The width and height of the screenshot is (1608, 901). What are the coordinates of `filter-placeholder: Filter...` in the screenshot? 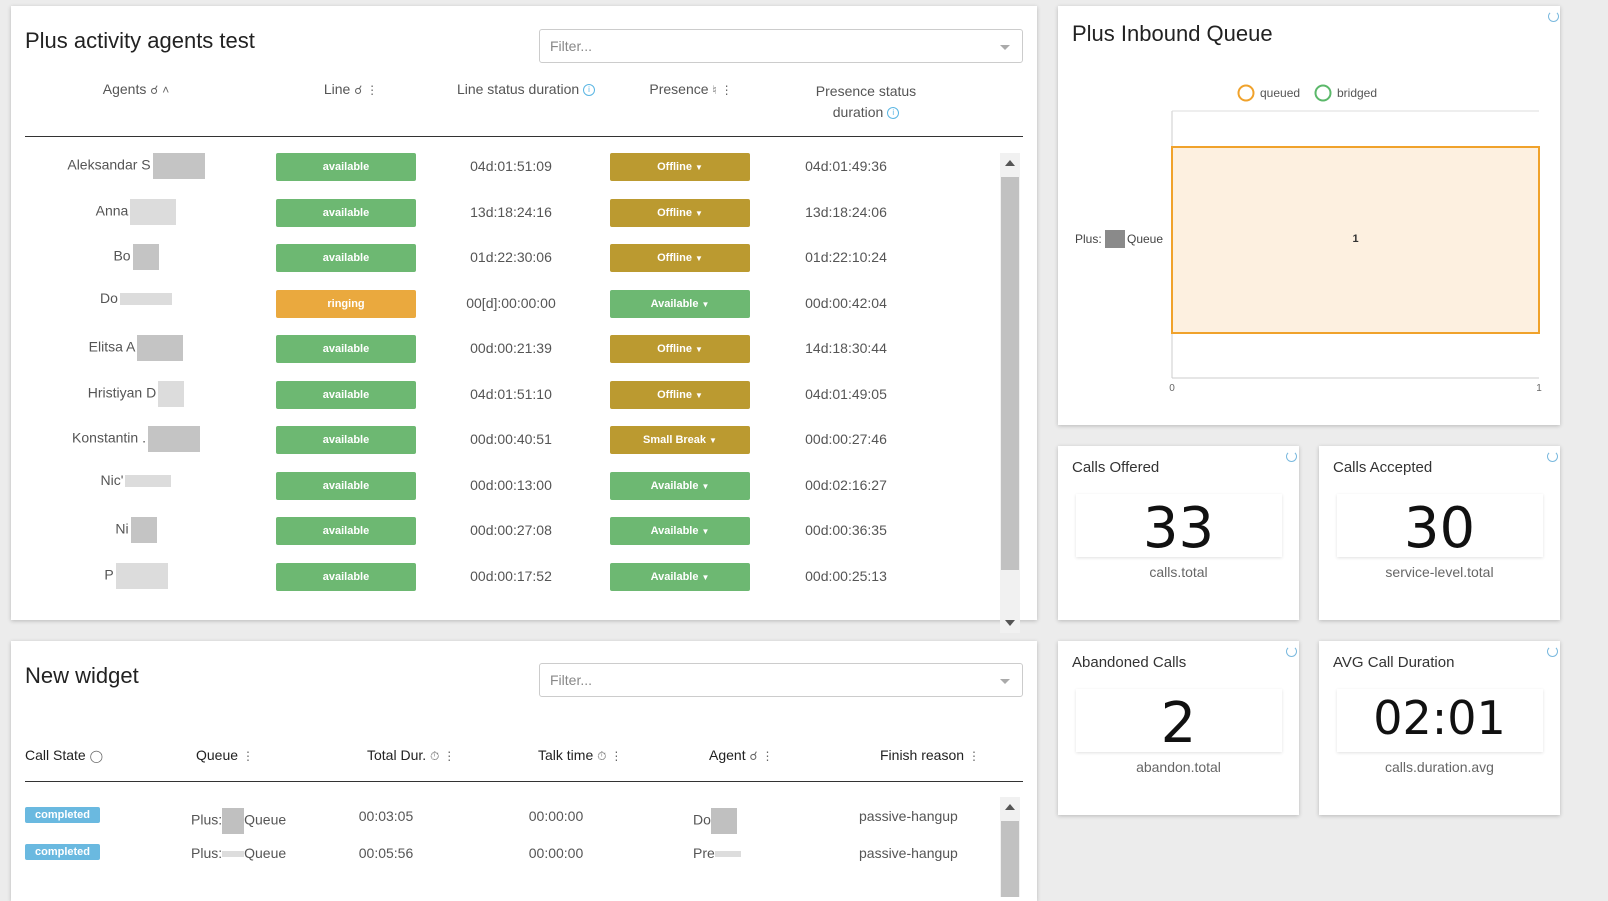 It's located at (571, 46).